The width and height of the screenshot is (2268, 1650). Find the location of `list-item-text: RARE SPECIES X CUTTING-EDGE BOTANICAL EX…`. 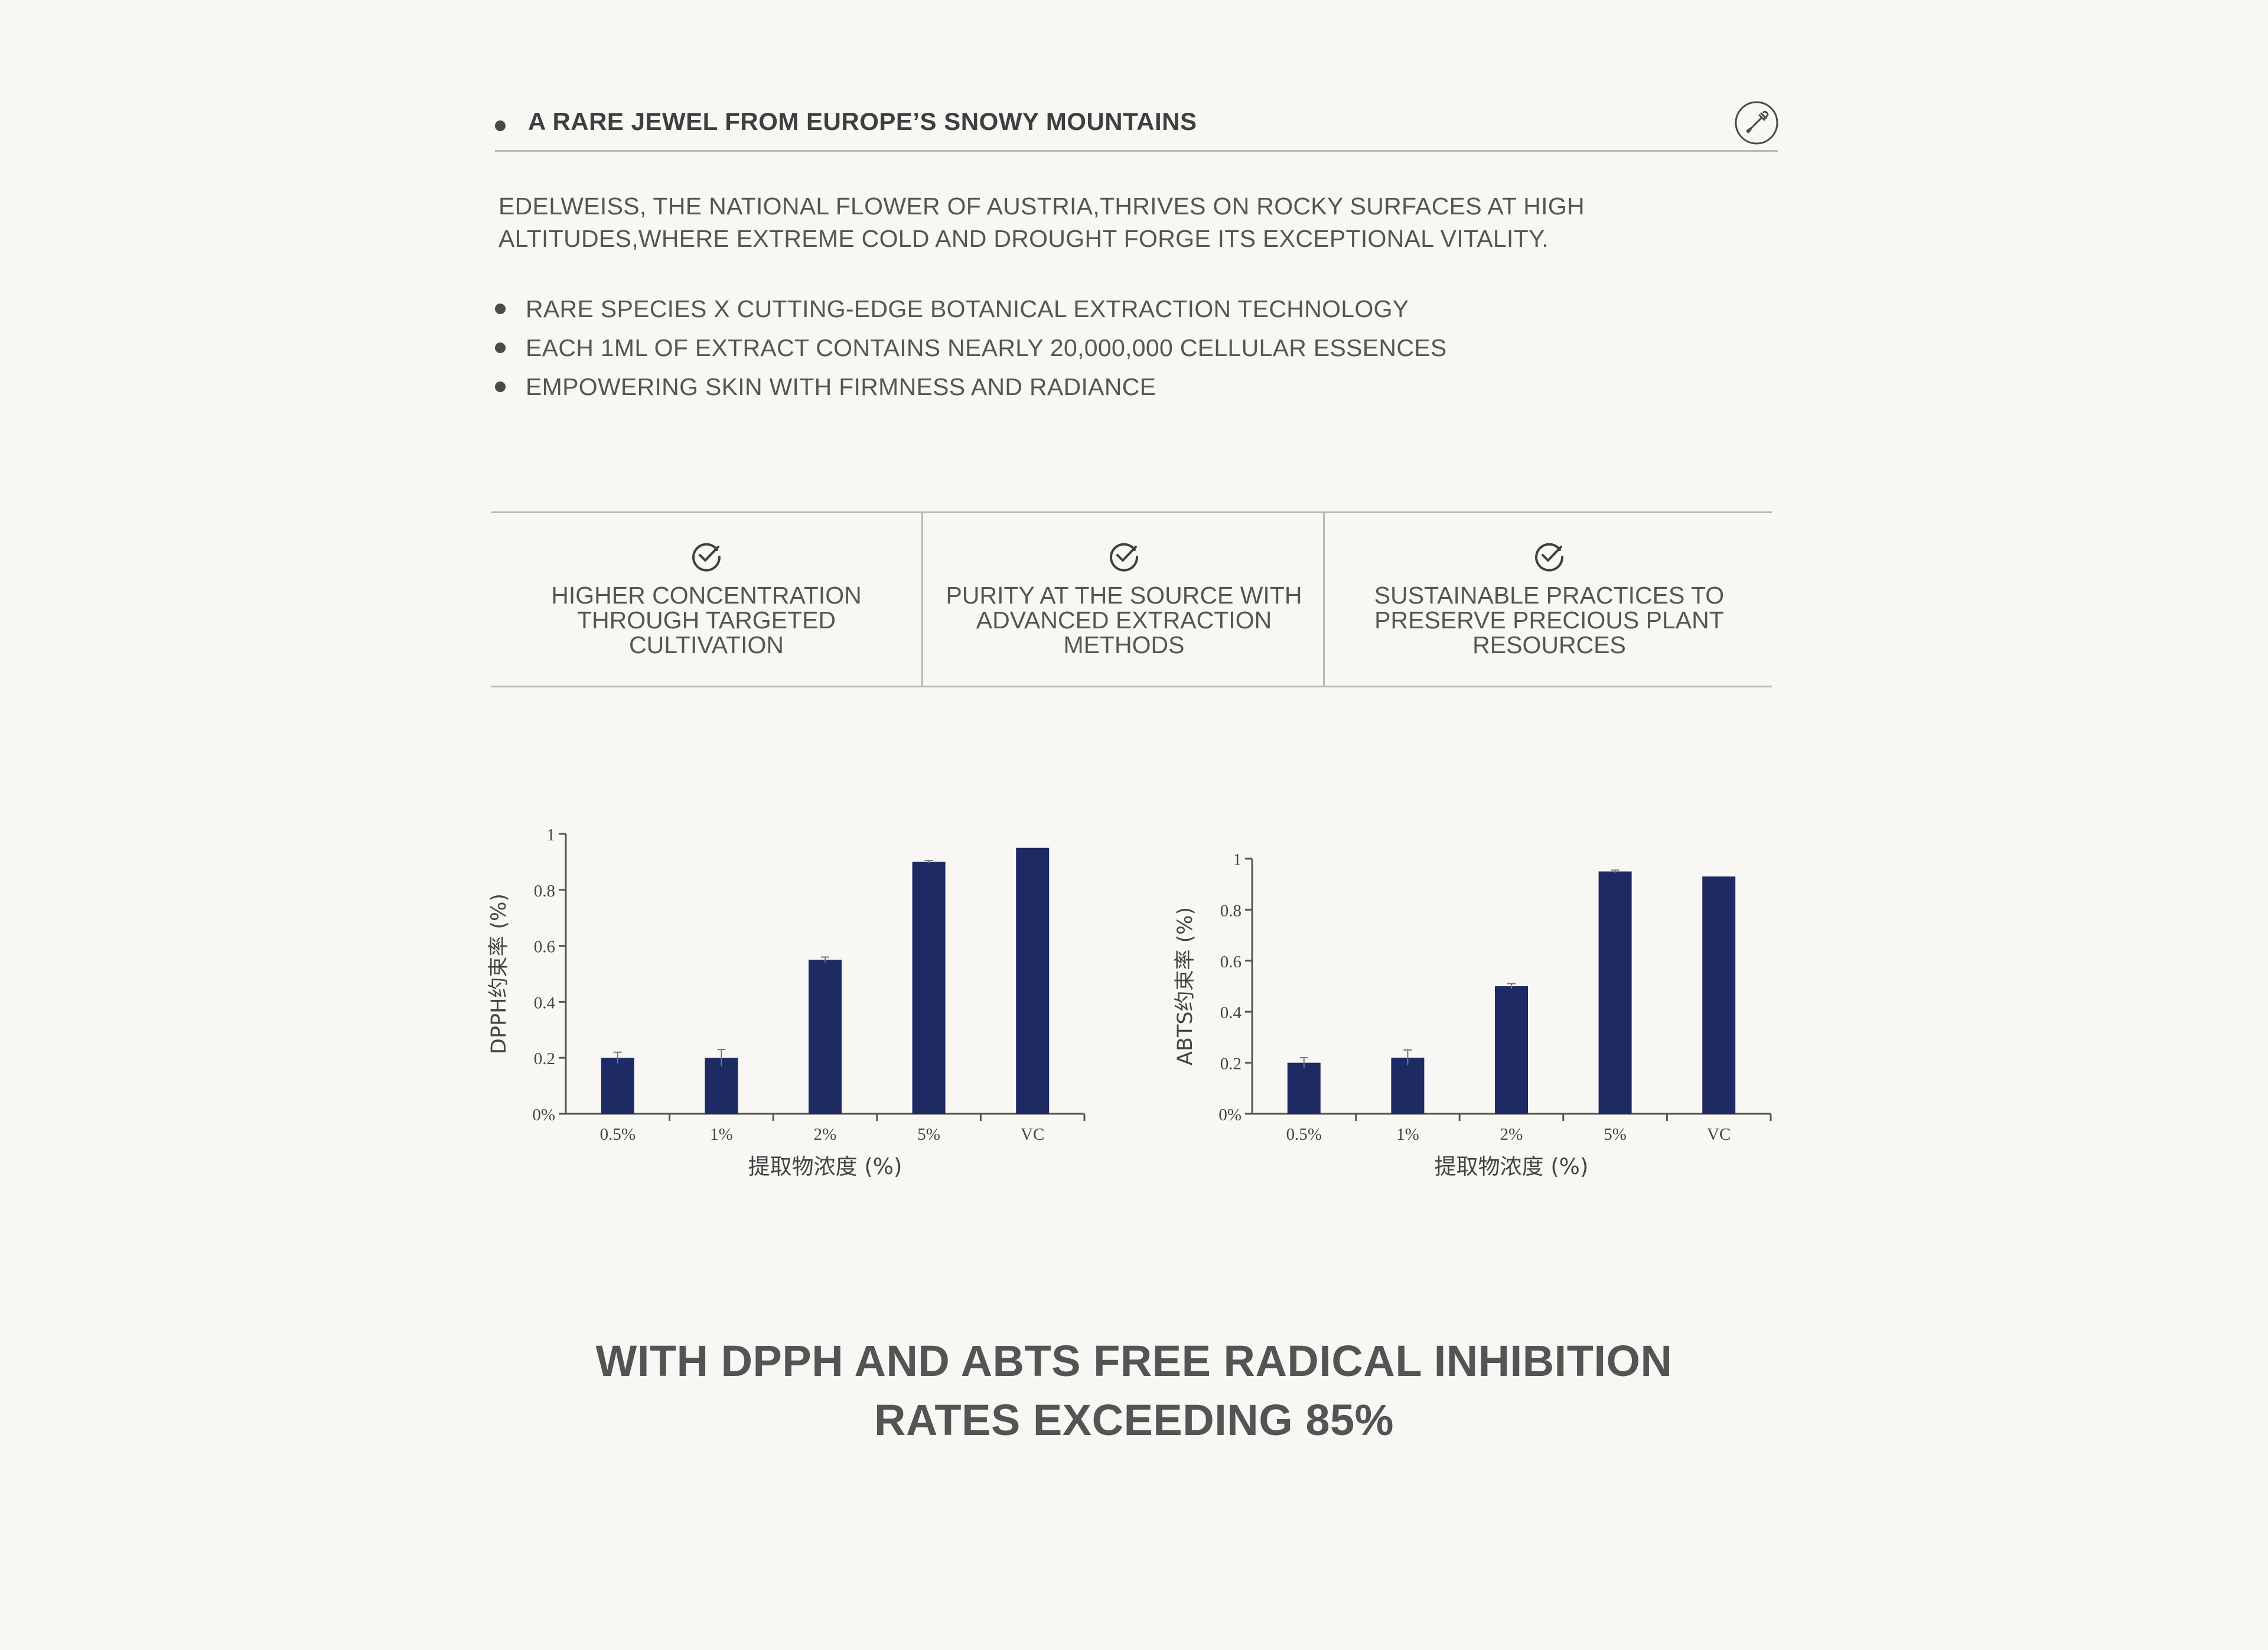

list-item-text: RARE SPECIES X CUTTING-EDGE BOTANICAL EX… is located at coordinates (967, 308).